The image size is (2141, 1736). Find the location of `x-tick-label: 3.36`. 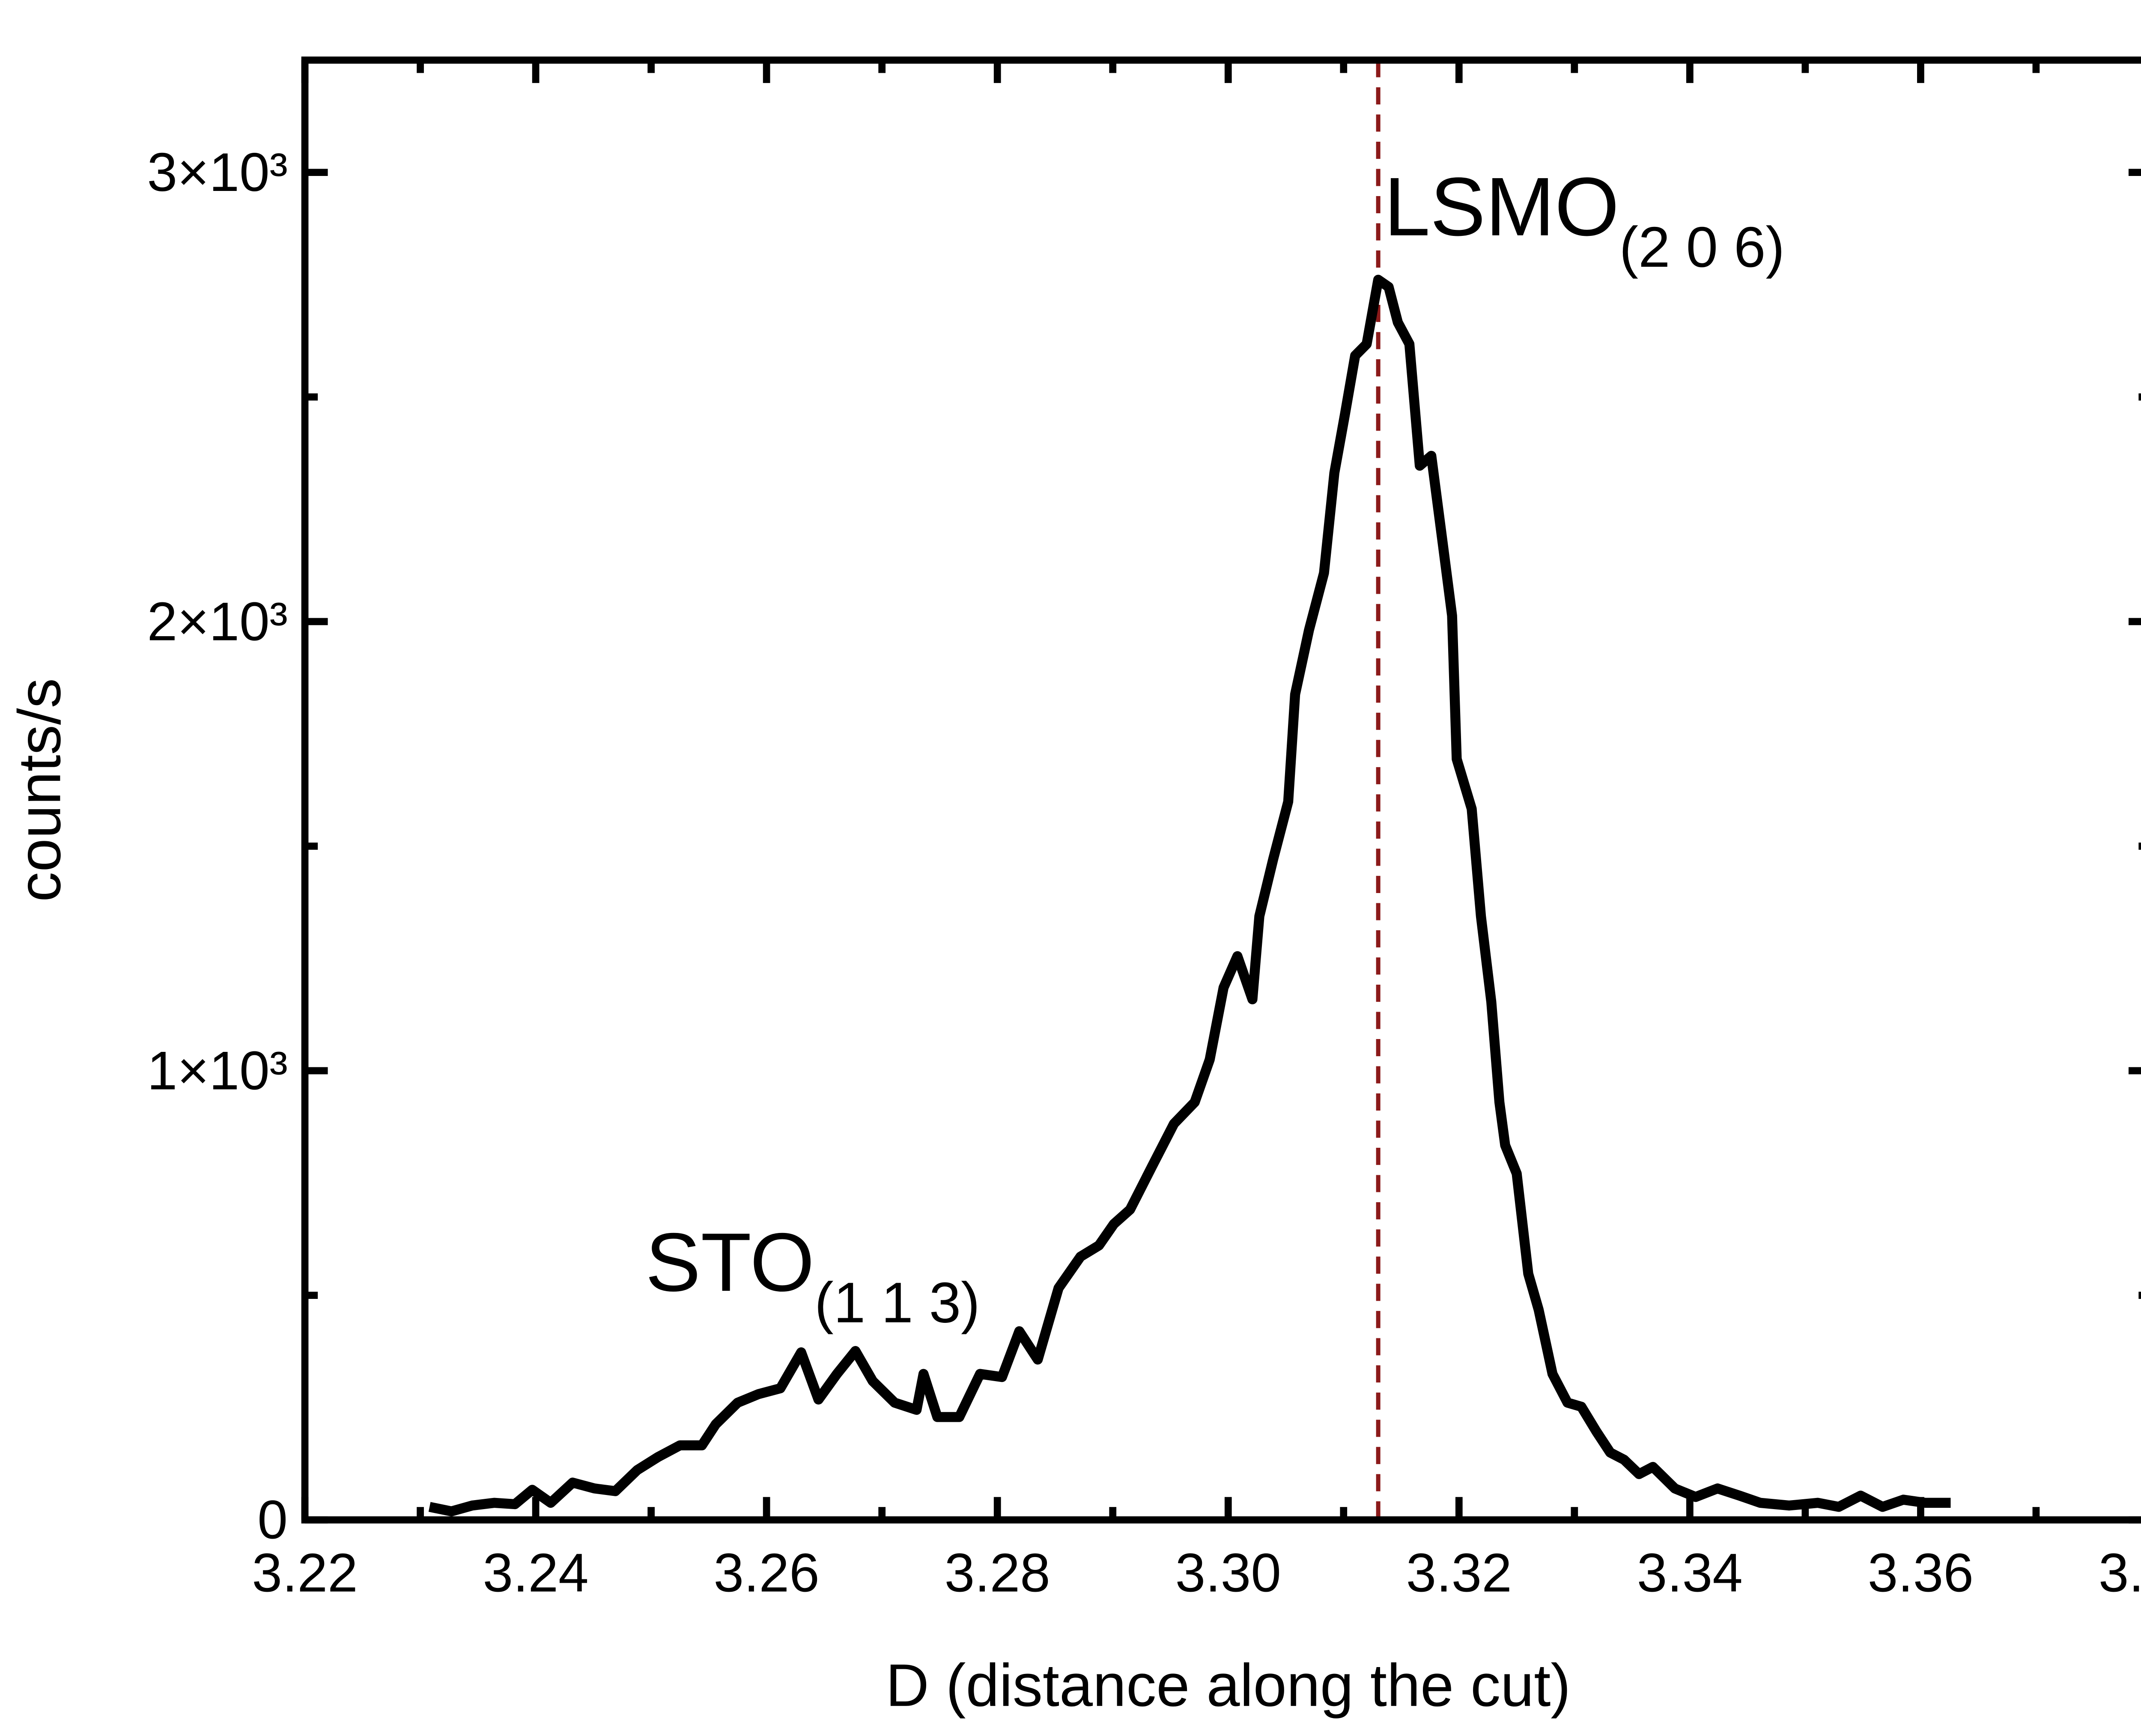

x-tick-label: 3.36 is located at coordinates (1921, 1572).